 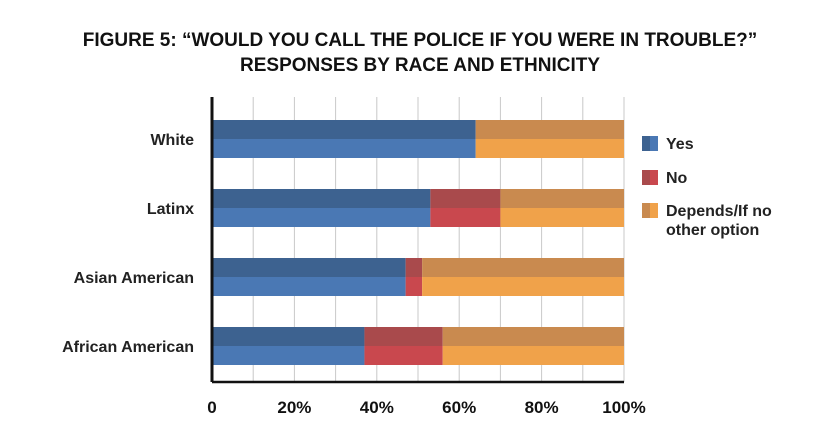 I want to click on x-tick-label: 20%, so click(x=294, y=407).